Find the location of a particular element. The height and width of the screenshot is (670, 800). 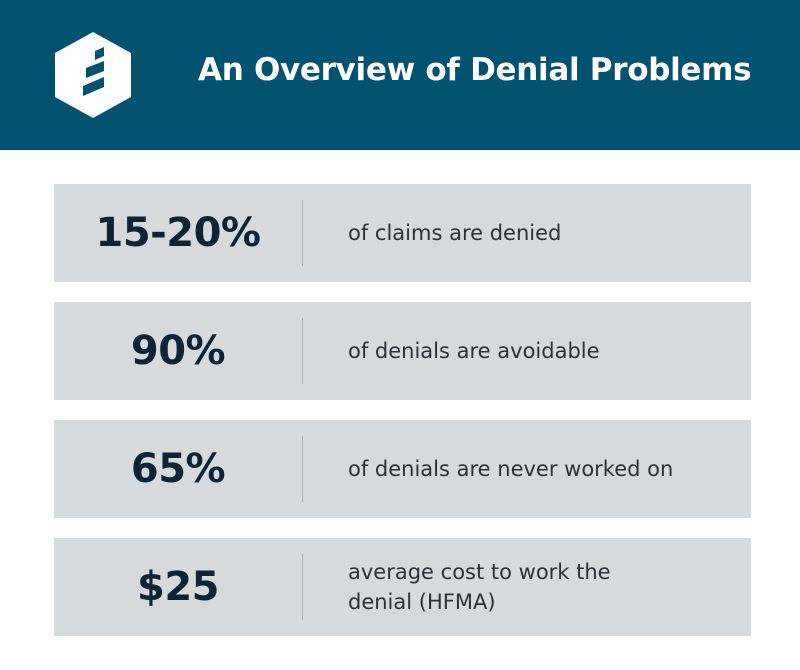

stat-value: 65% is located at coordinates (178, 469).